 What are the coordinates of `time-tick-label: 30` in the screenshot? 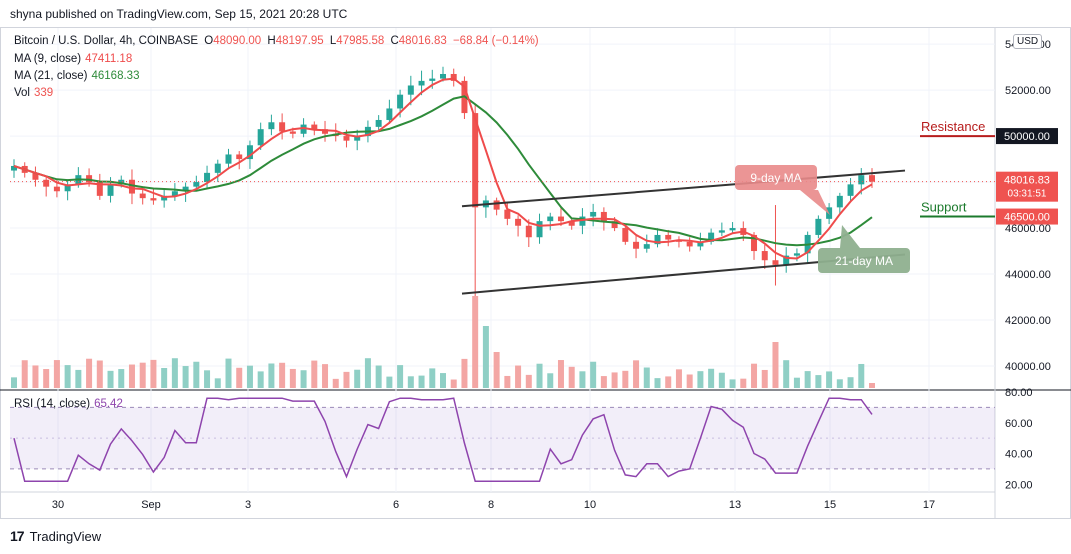 It's located at (58, 505).